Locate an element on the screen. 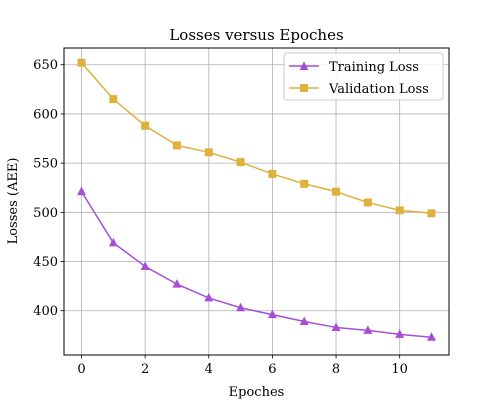 This screenshot has height=400, width=500. y-axis-label: Losses (AEE) is located at coordinates (13, 201).